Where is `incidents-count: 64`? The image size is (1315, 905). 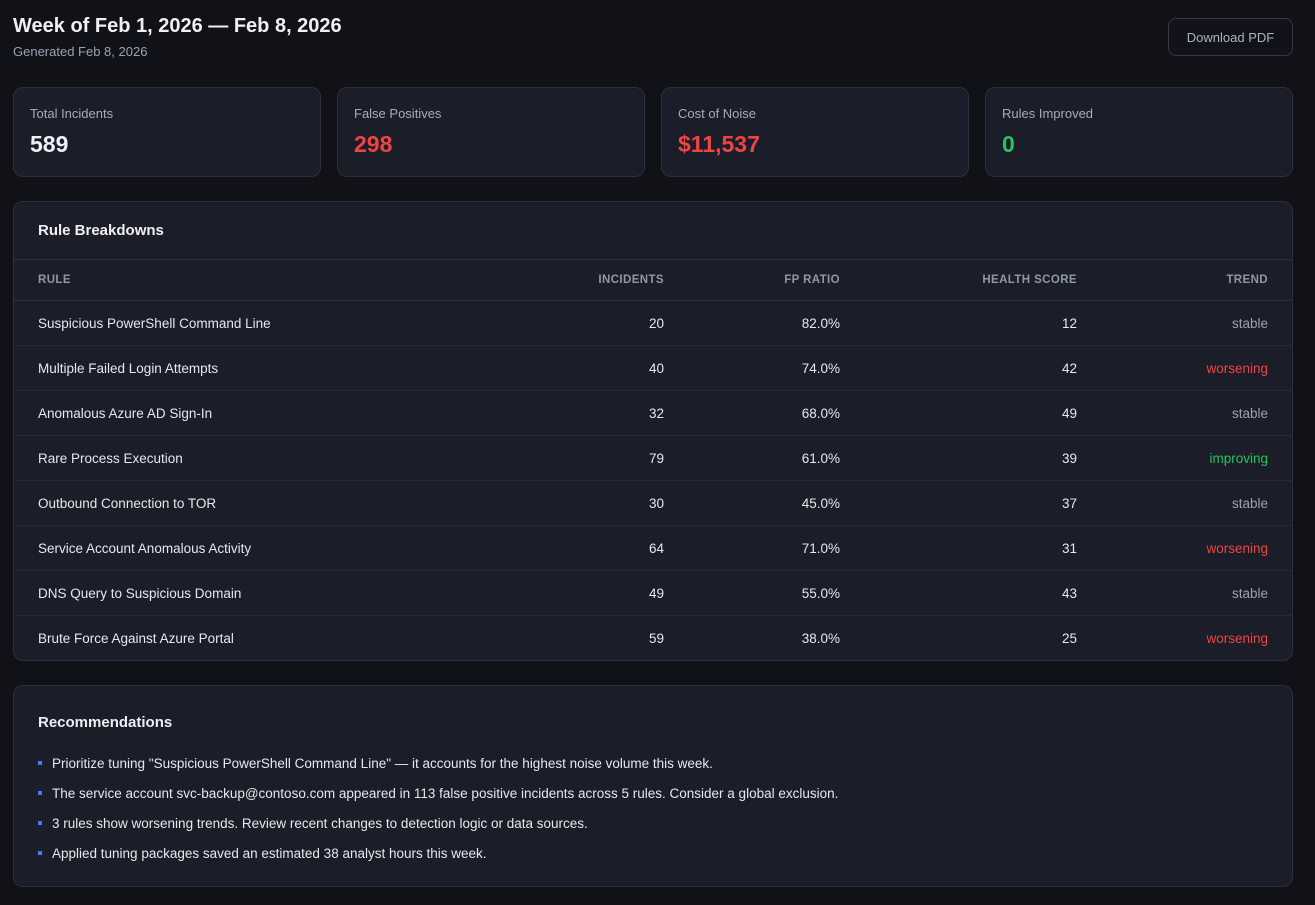 incidents-count: 64 is located at coordinates (656, 548).